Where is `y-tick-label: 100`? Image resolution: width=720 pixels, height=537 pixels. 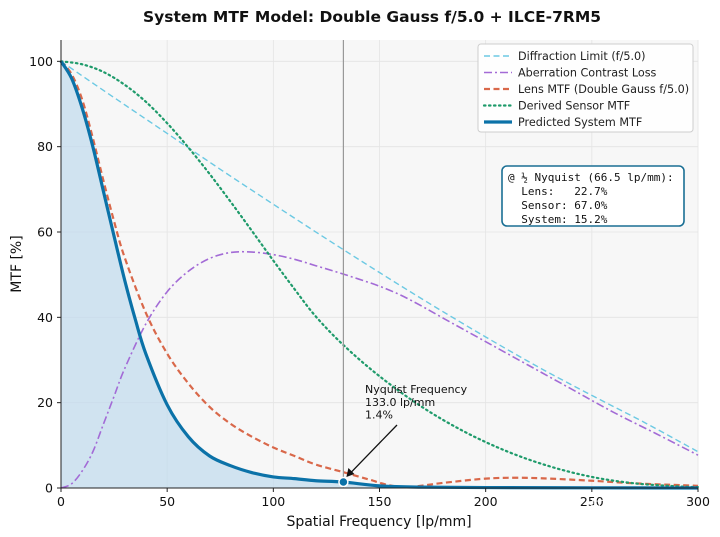 y-tick-label: 100 is located at coordinates (41, 61).